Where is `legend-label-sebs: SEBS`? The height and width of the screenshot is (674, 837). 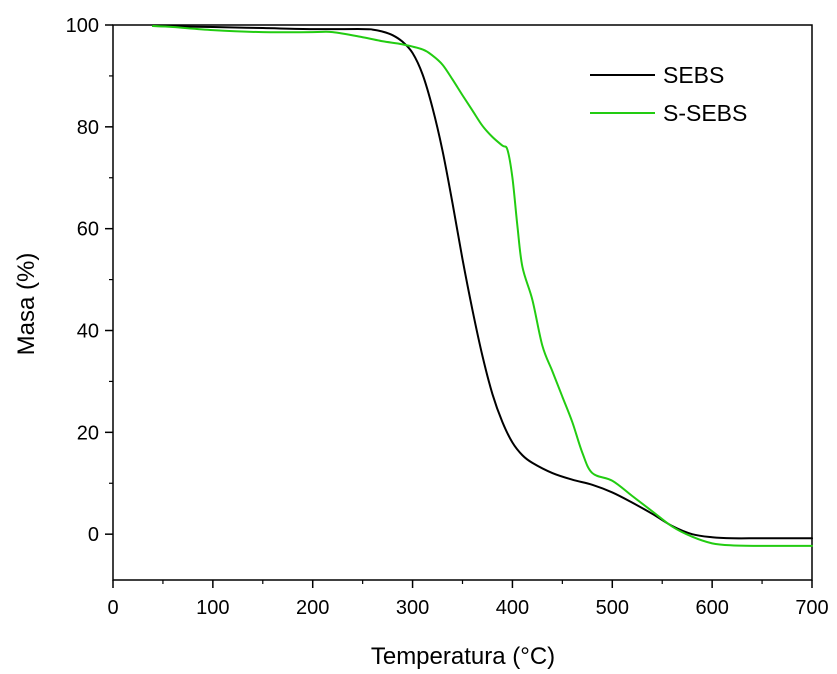
legend-label-sebs: SEBS is located at coordinates (693, 75).